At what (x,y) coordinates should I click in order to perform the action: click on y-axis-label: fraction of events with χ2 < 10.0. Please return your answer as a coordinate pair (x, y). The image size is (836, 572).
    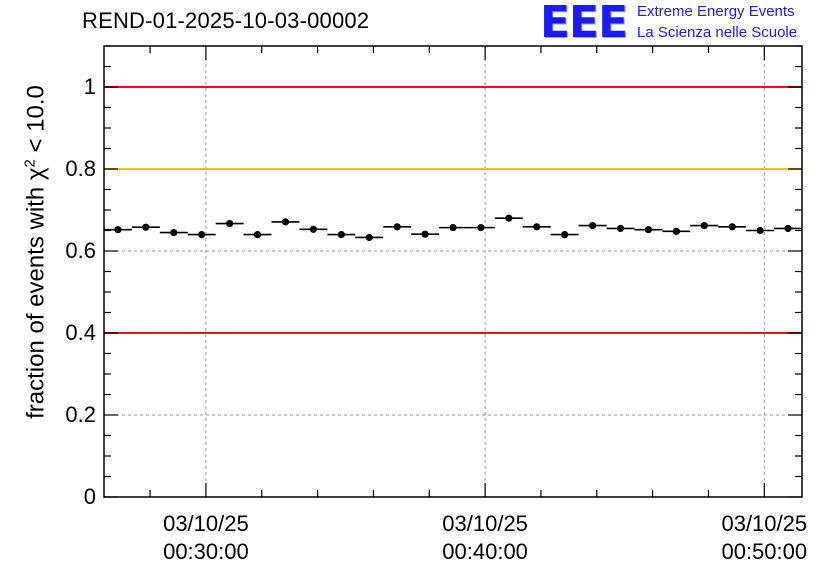
    Looking at the image, I should click on (36, 252).